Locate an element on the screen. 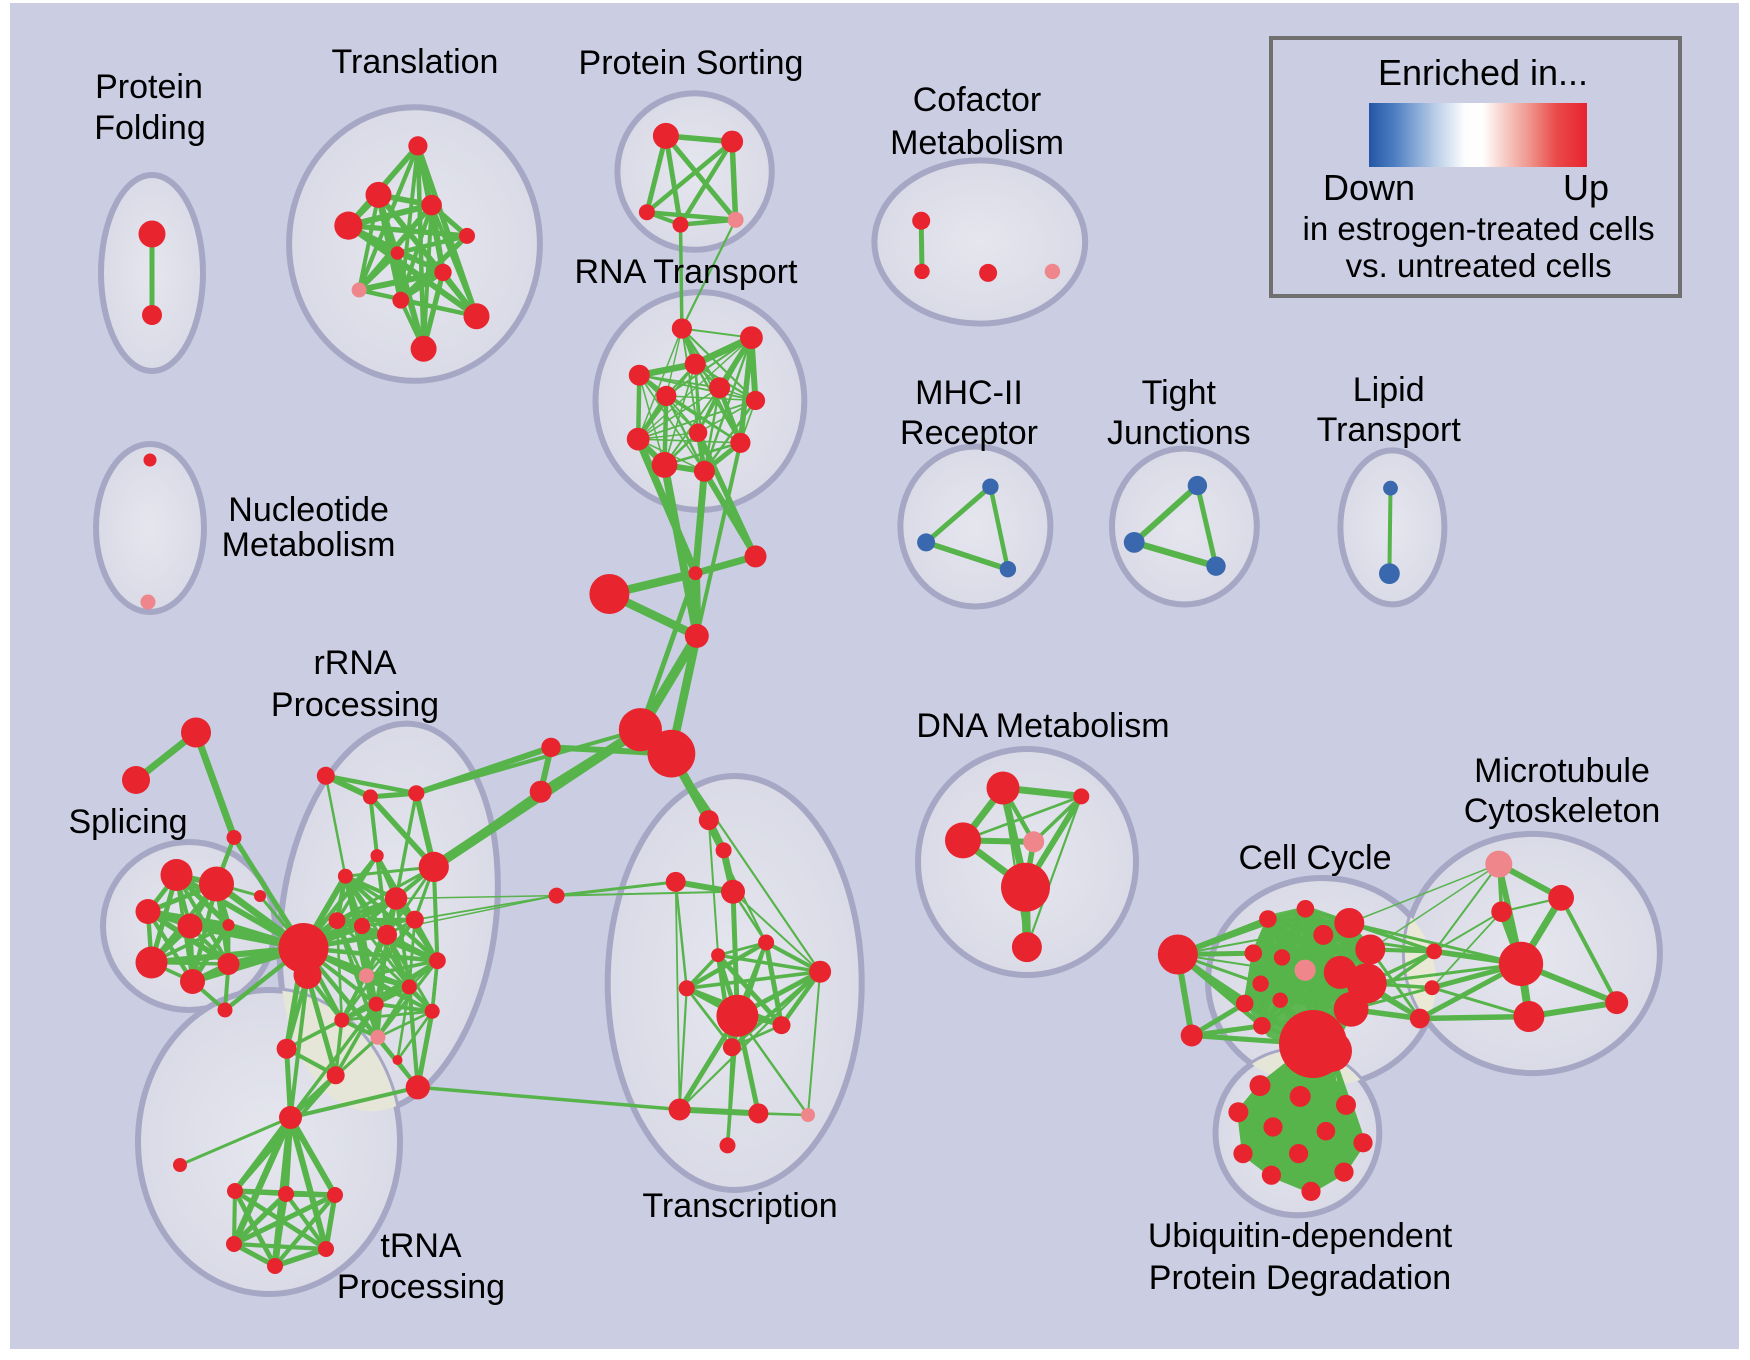  svg-text: Transport is located at coordinates (1389, 430).